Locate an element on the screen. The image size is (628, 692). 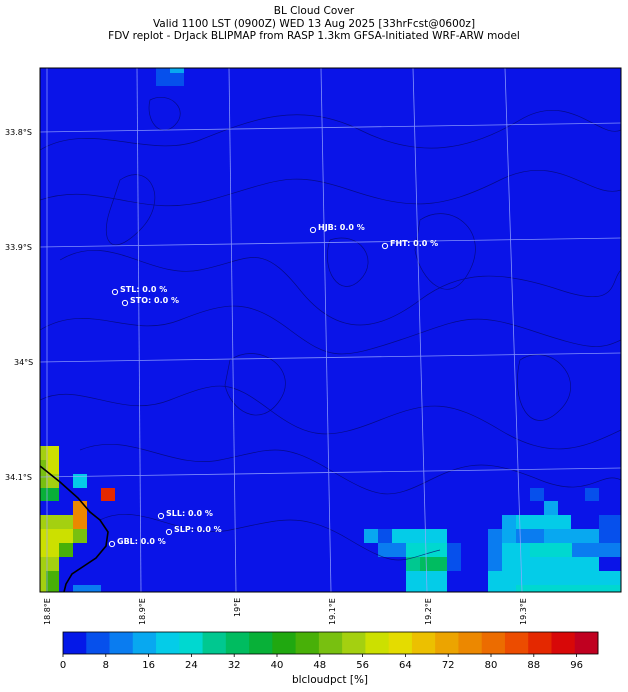
colorbar-frame is located at coordinates (330, 643).